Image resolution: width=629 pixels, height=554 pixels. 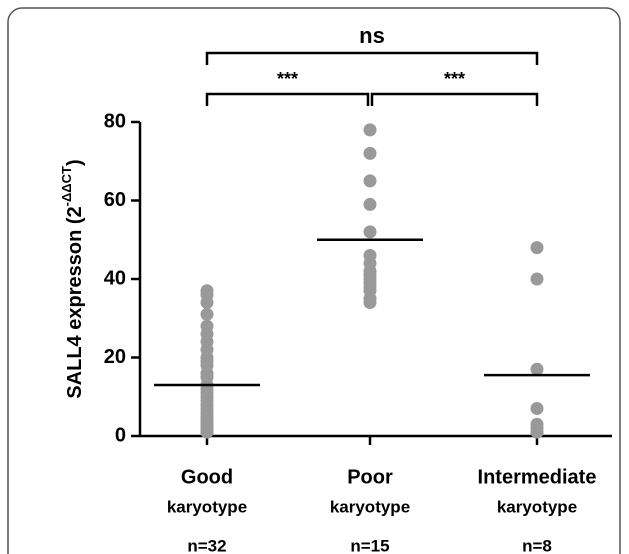 I want to click on y-title-end: ), so click(x=75, y=162).